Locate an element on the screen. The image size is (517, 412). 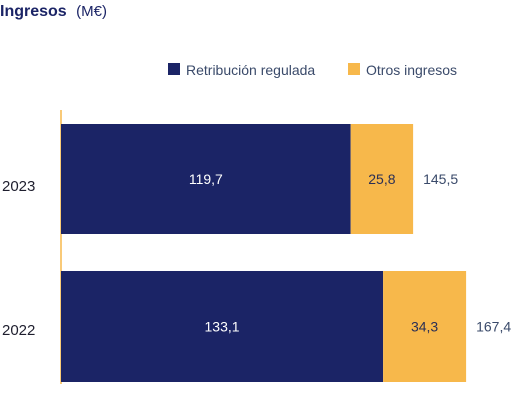
chart-title-main: Ingresos is located at coordinates (33, 11).